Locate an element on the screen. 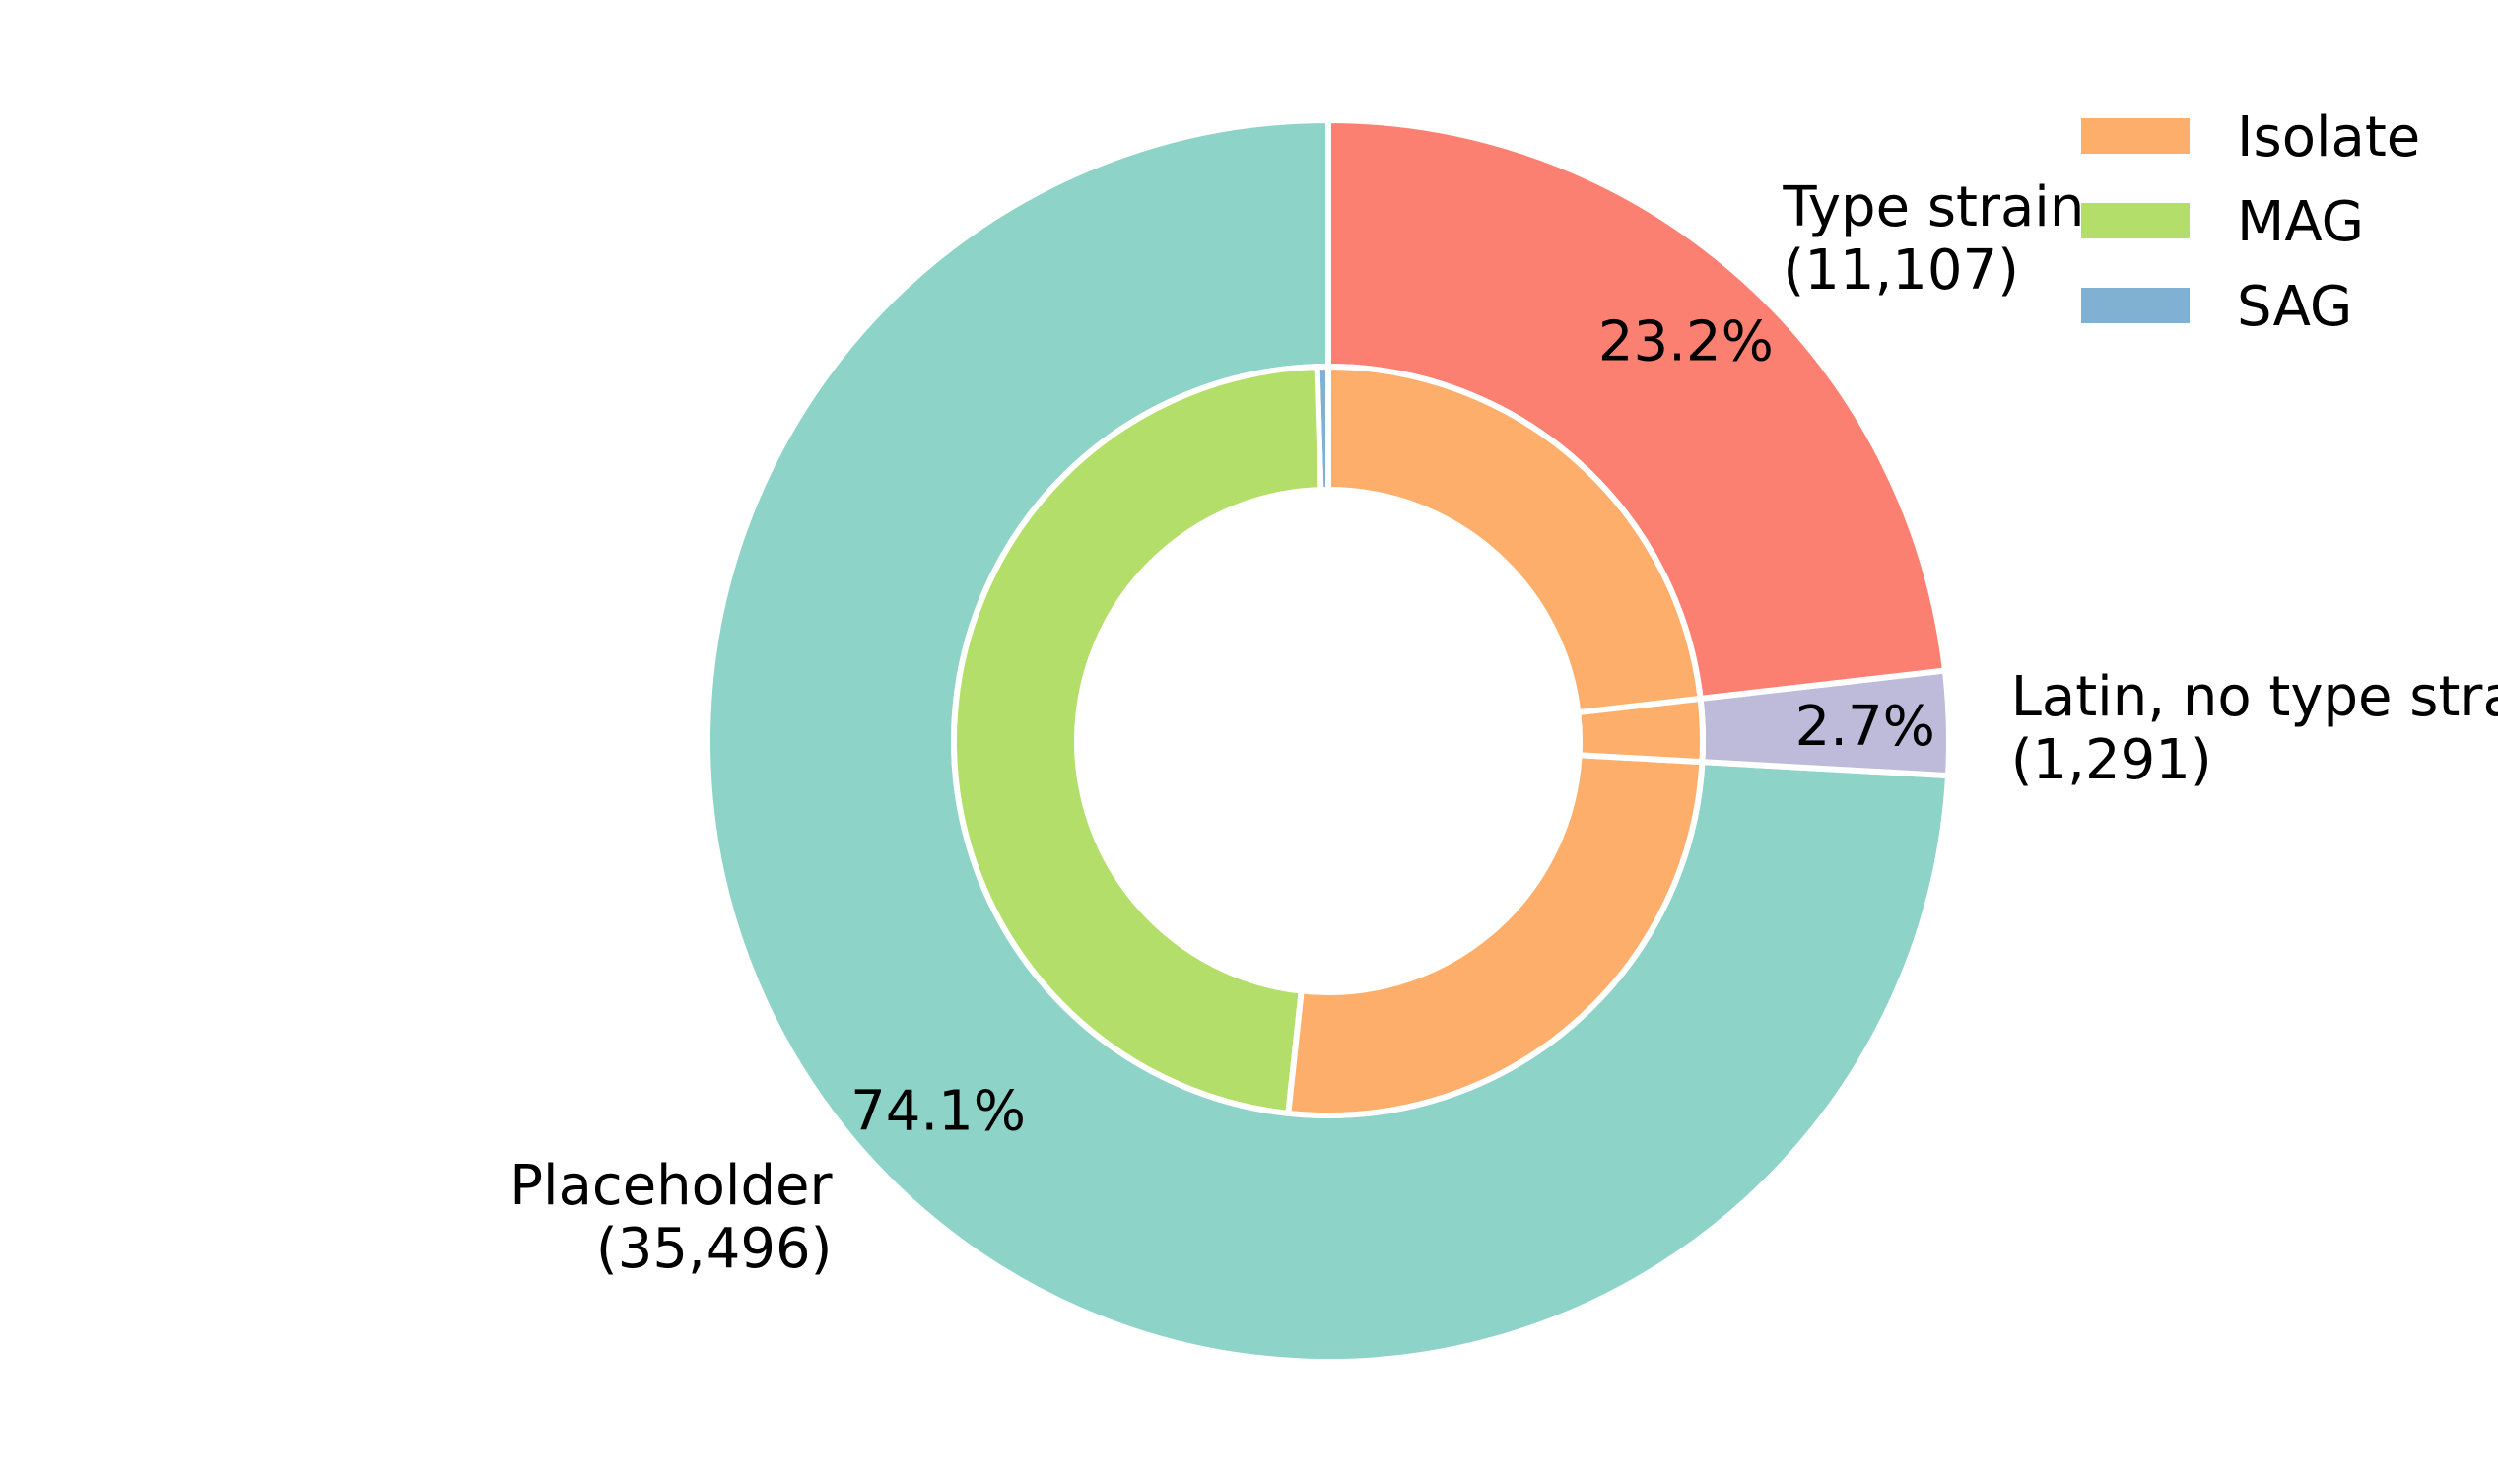  legend-swatch-sag is located at coordinates (2135, 305).